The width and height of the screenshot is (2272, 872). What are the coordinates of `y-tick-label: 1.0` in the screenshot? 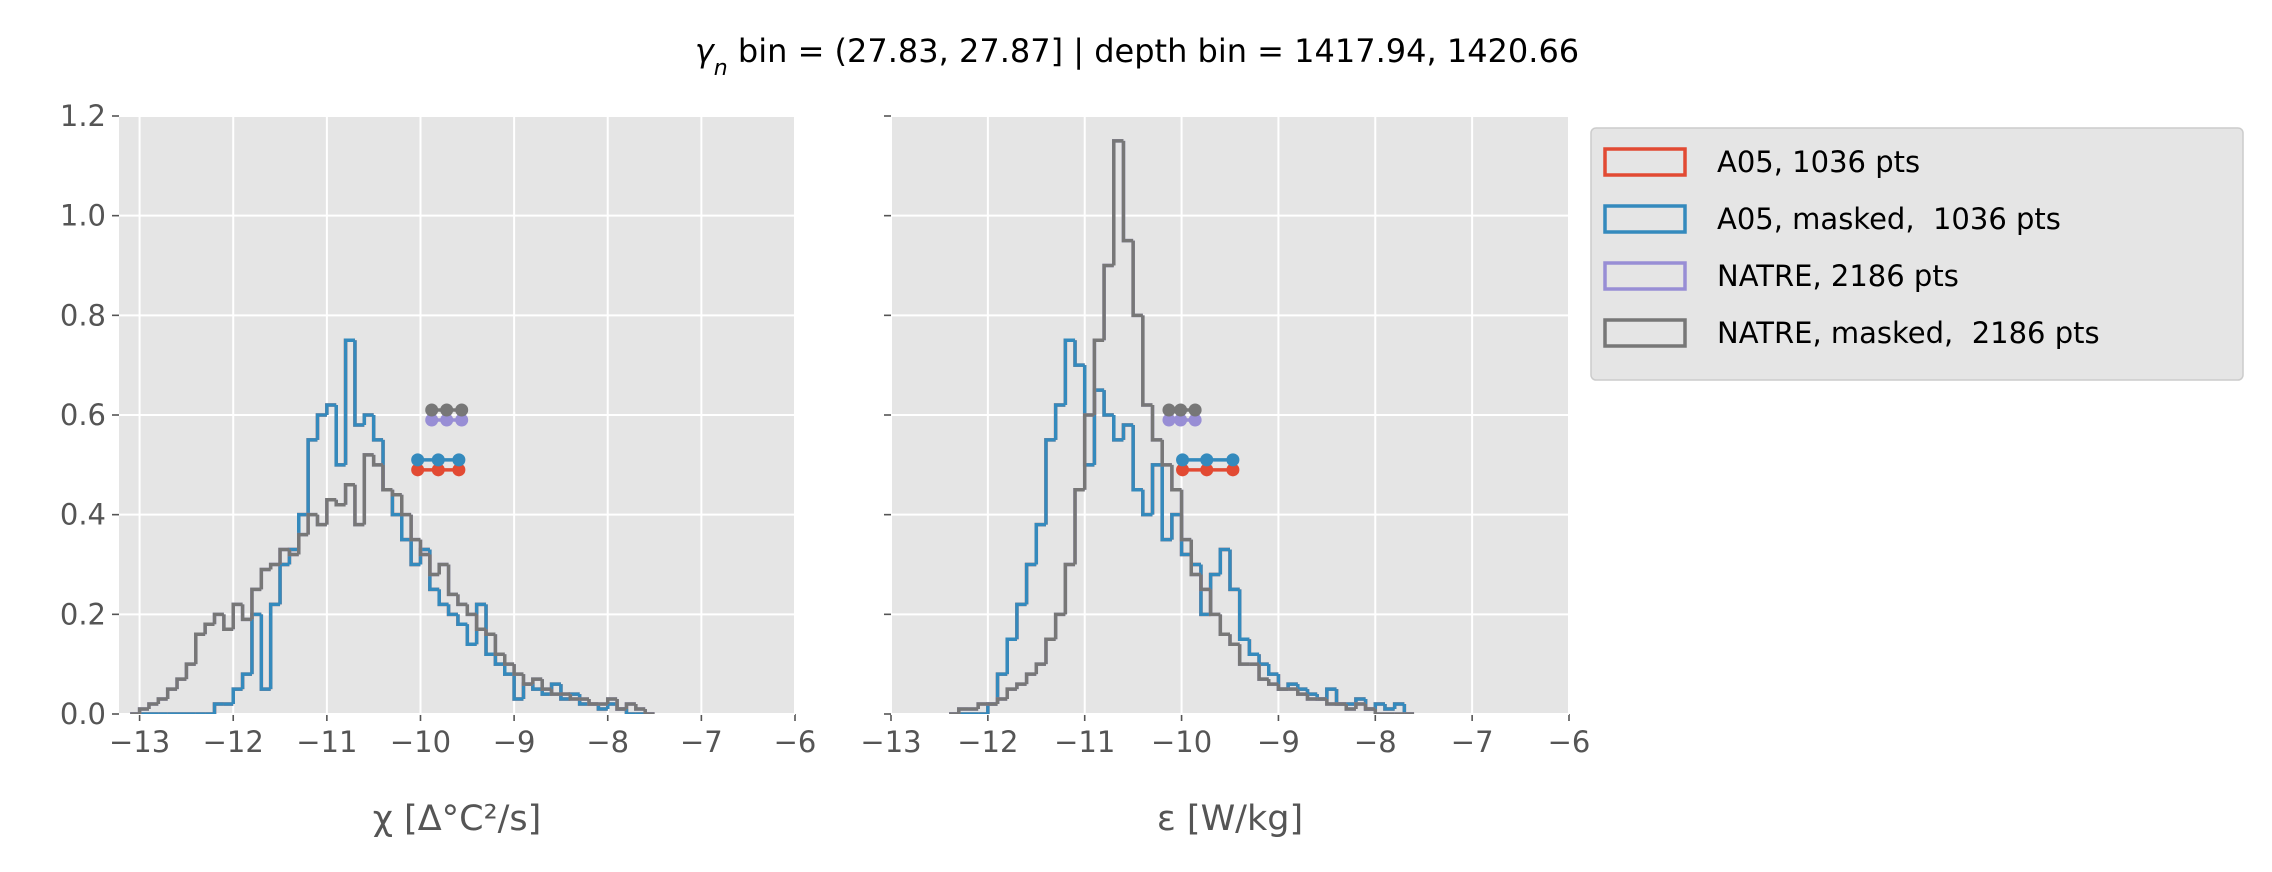 It's located at (83, 216).